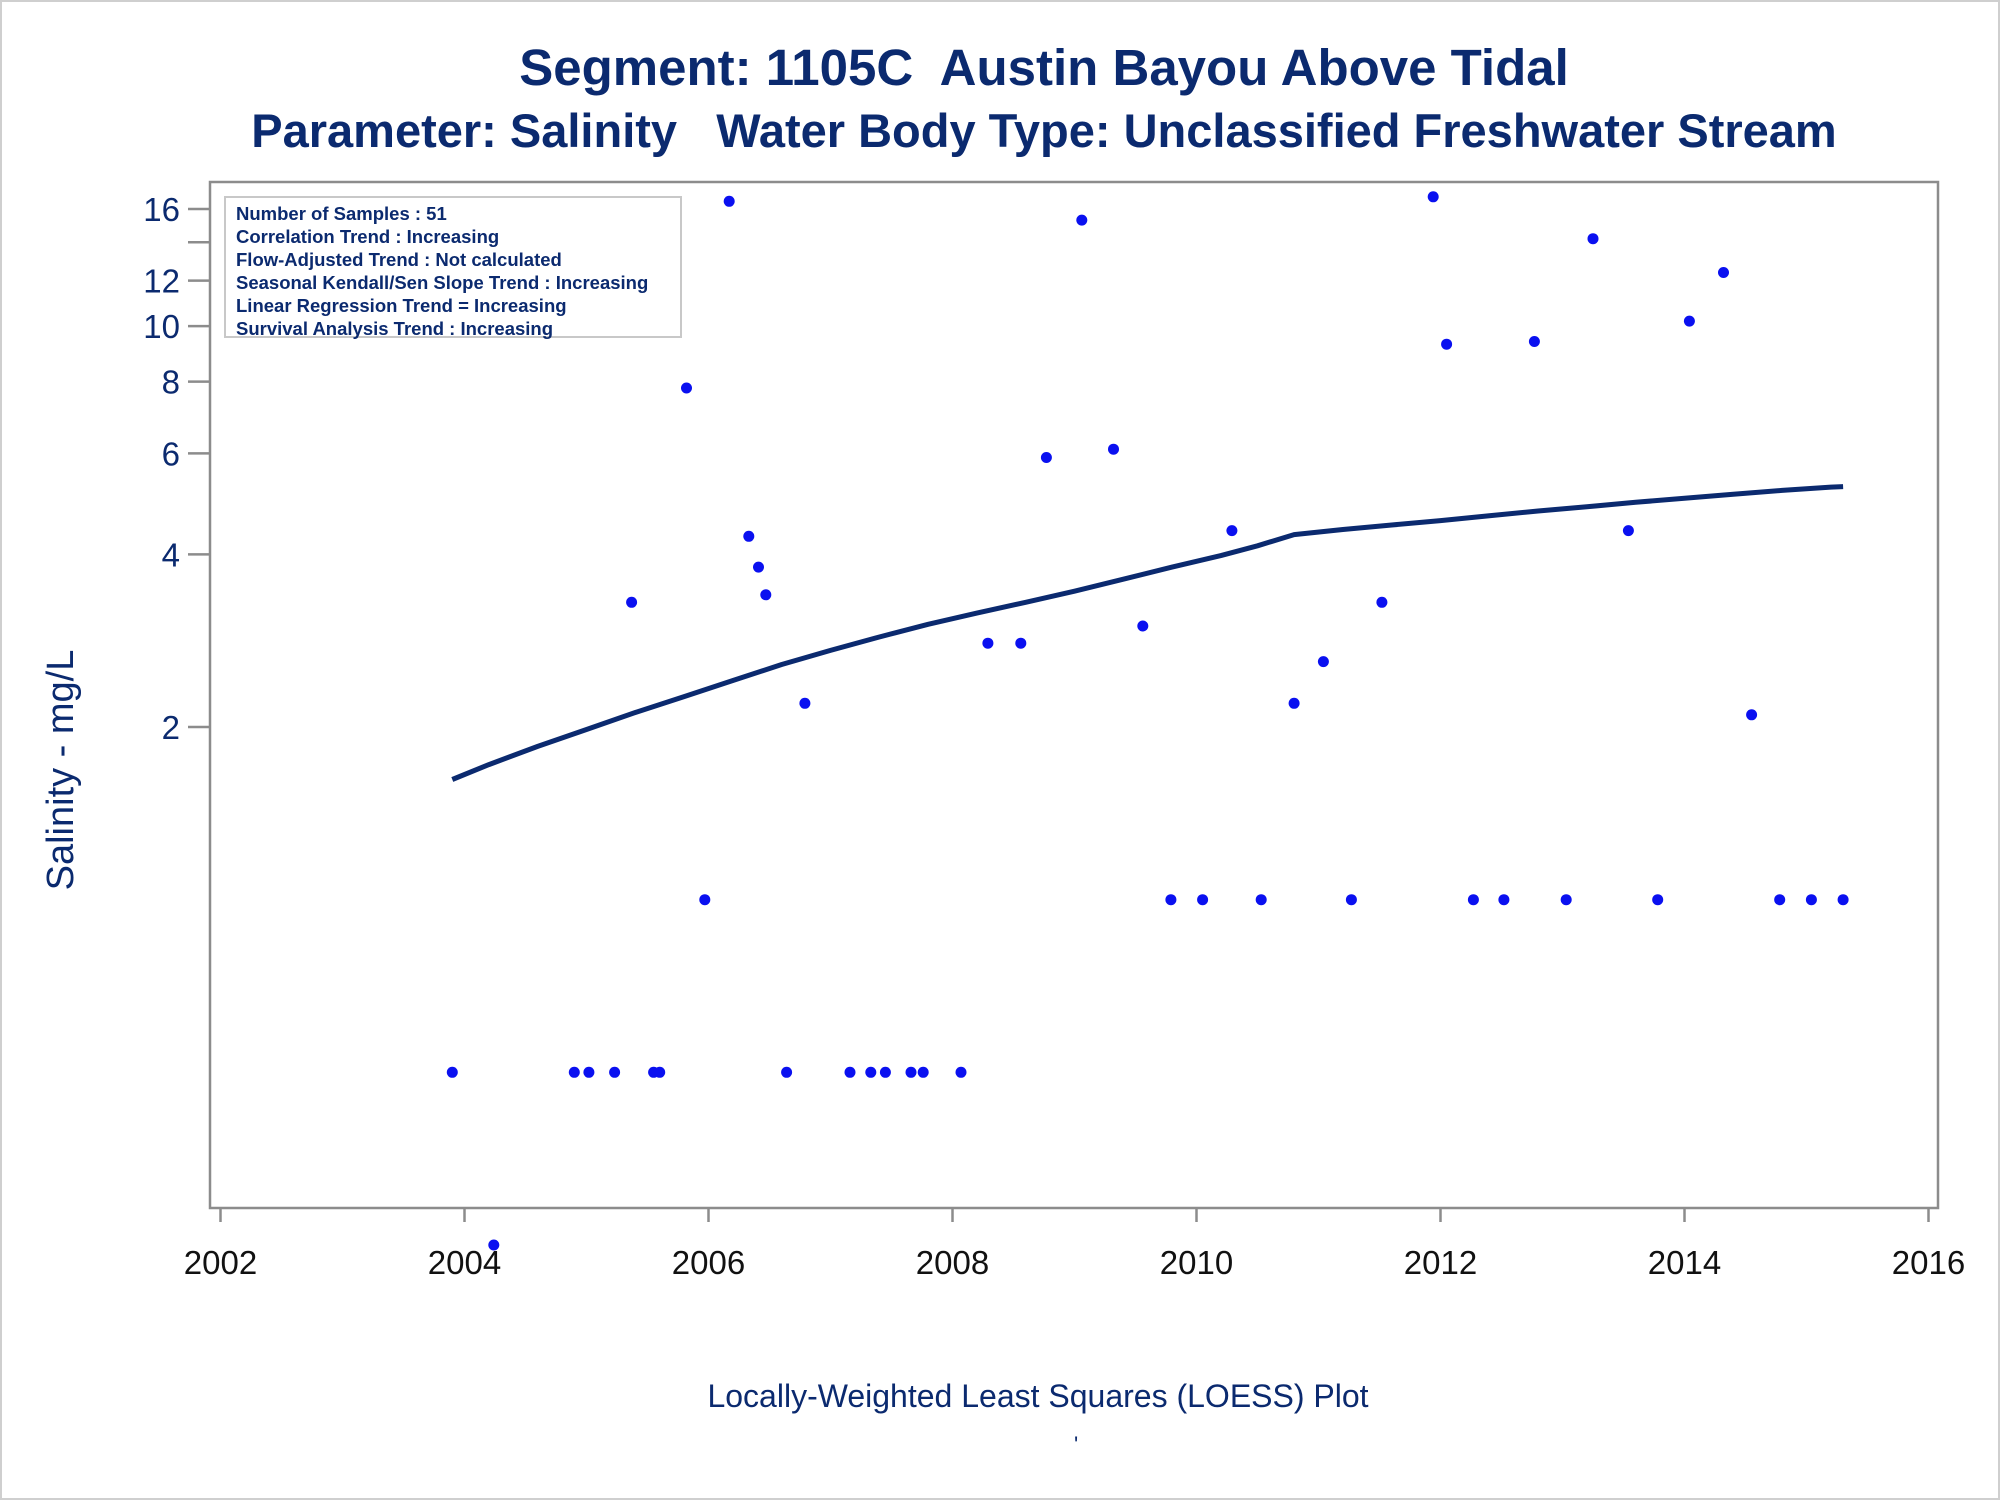  Describe the element at coordinates (399, 259) in the screenshot. I see `summary-line-flow-adjusted: Flow-Adjusted Trend : Not calculated` at that location.